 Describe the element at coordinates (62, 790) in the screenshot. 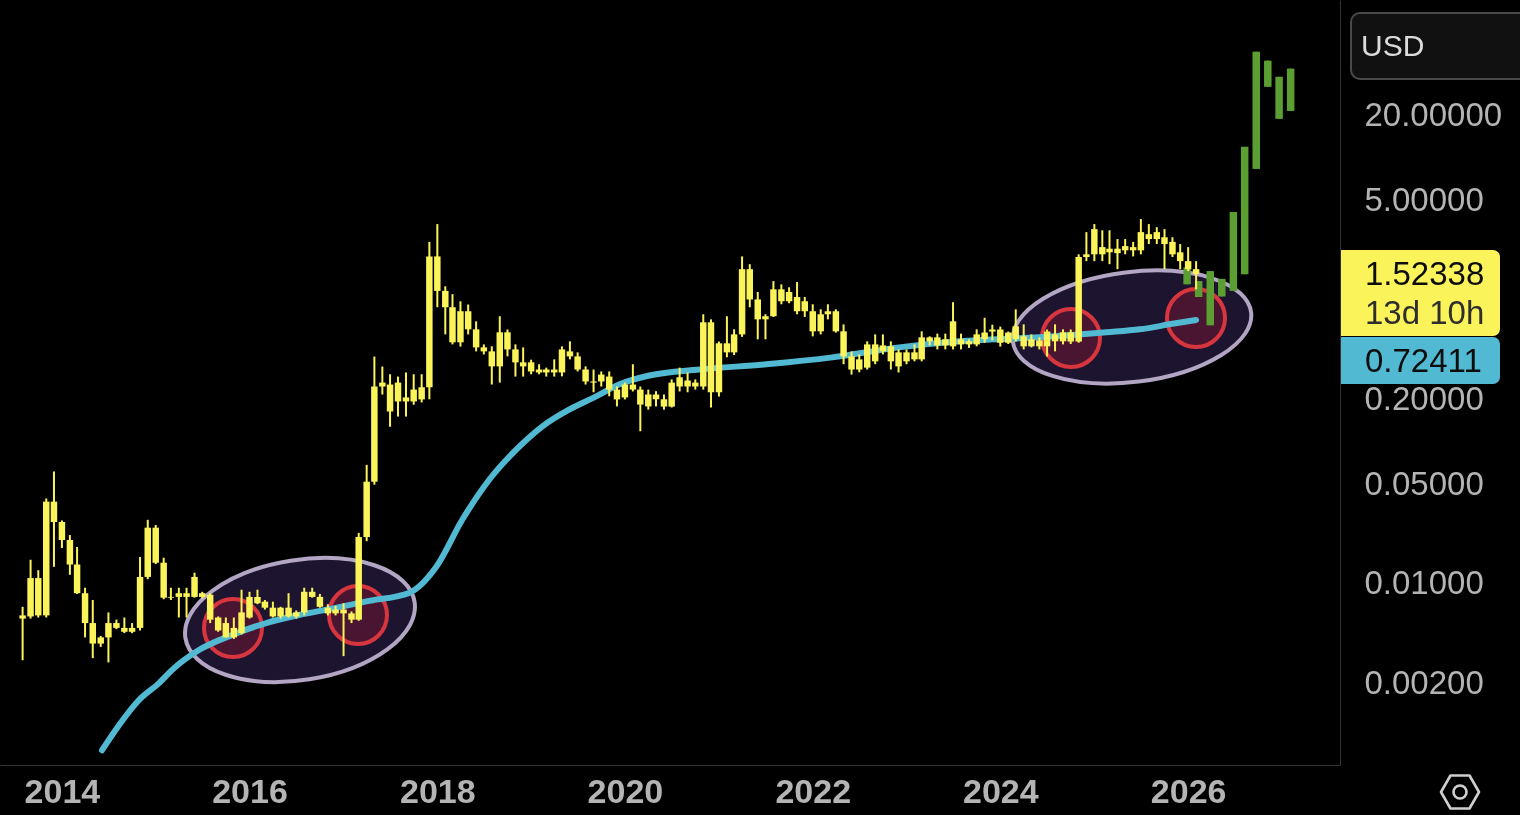

I see `x-tick-label: 2014` at that location.